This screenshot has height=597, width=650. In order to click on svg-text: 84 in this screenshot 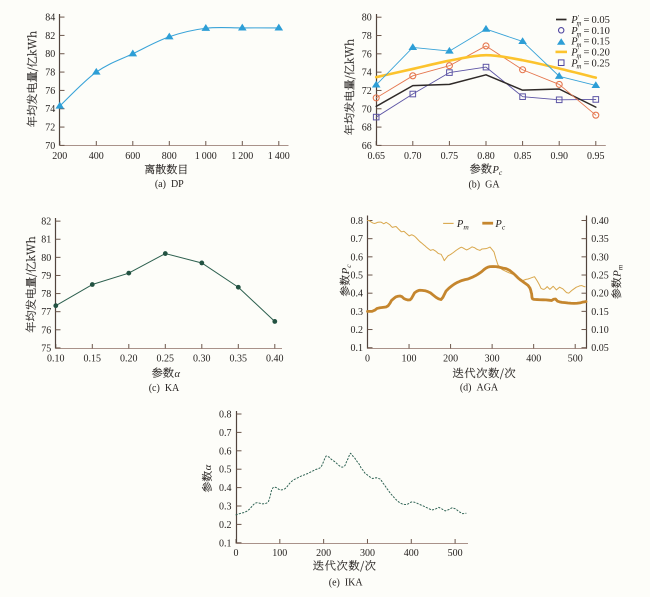, I will do `click(50, 18)`.